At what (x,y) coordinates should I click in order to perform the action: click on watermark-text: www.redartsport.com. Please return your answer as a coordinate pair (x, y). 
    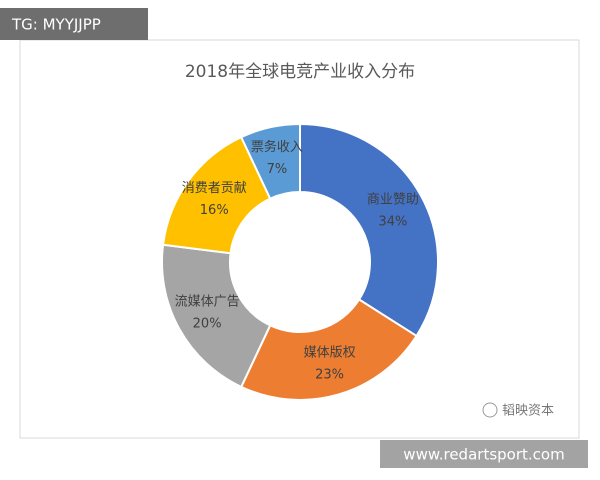
    Looking at the image, I should click on (483, 455).